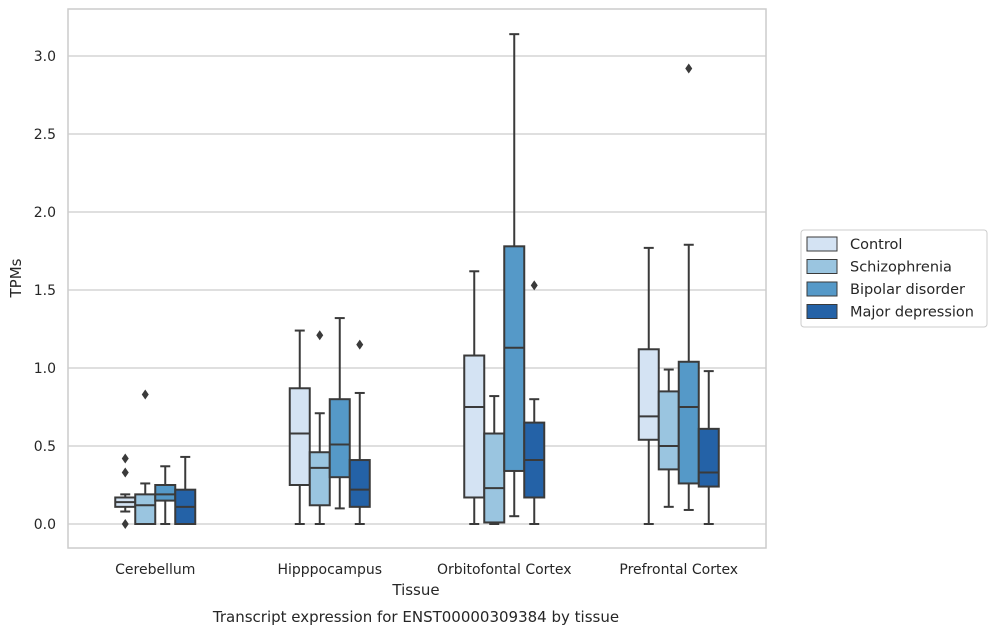 The width and height of the screenshot is (997, 634). What do you see at coordinates (876, 245) in the screenshot?
I see `legend-label: Control` at bounding box center [876, 245].